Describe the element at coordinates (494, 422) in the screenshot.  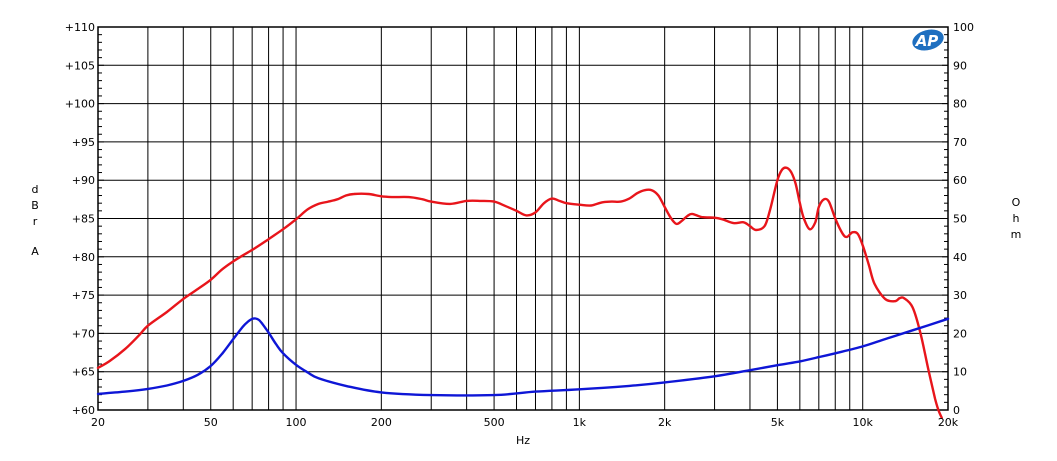
I see `x-tick-label: 500` at that location.